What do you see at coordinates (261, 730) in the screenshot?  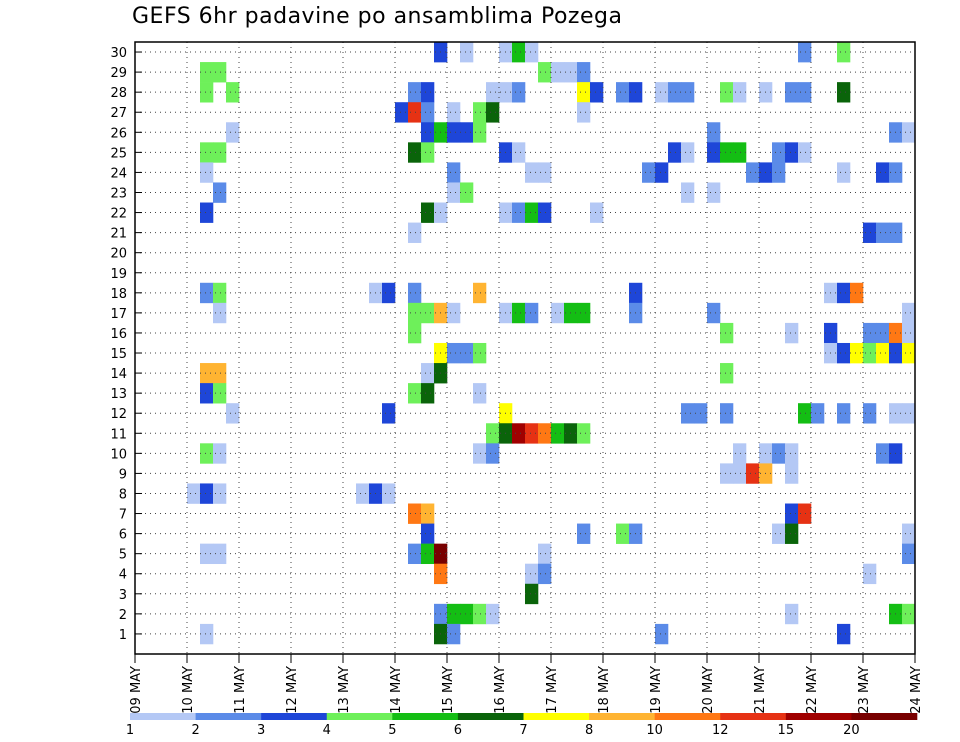 I see `legend-label: 3` at bounding box center [261, 730].